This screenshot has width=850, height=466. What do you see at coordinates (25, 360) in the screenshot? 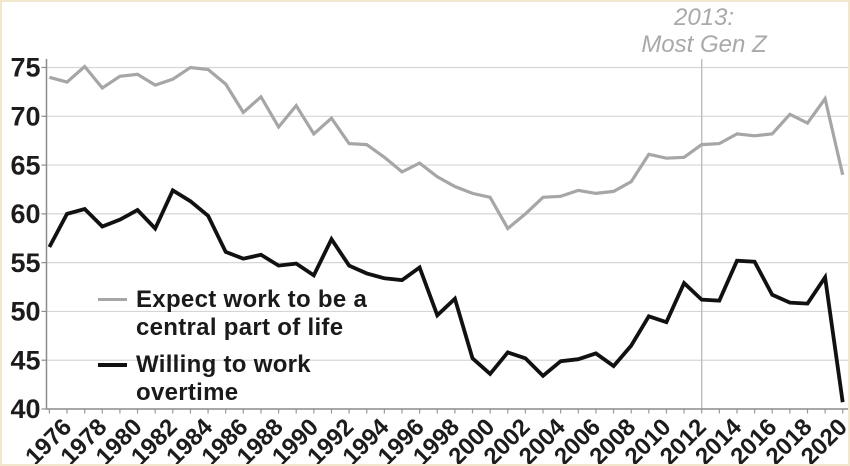
I see `y-axis-label-45: 45` at bounding box center [25, 360].